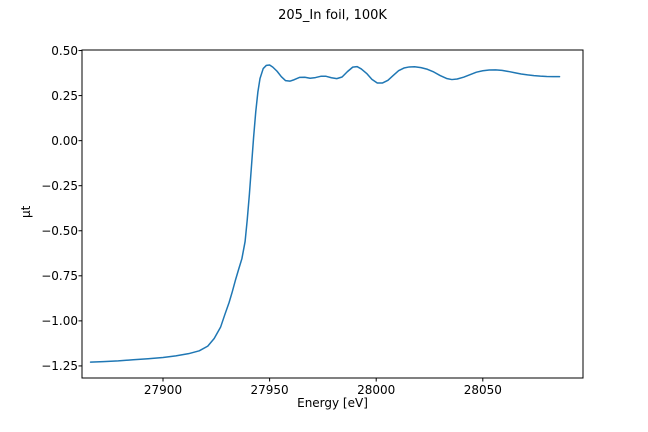 This screenshot has height=432, width=648. I want to click on x-tick-label: 27900, so click(163, 390).